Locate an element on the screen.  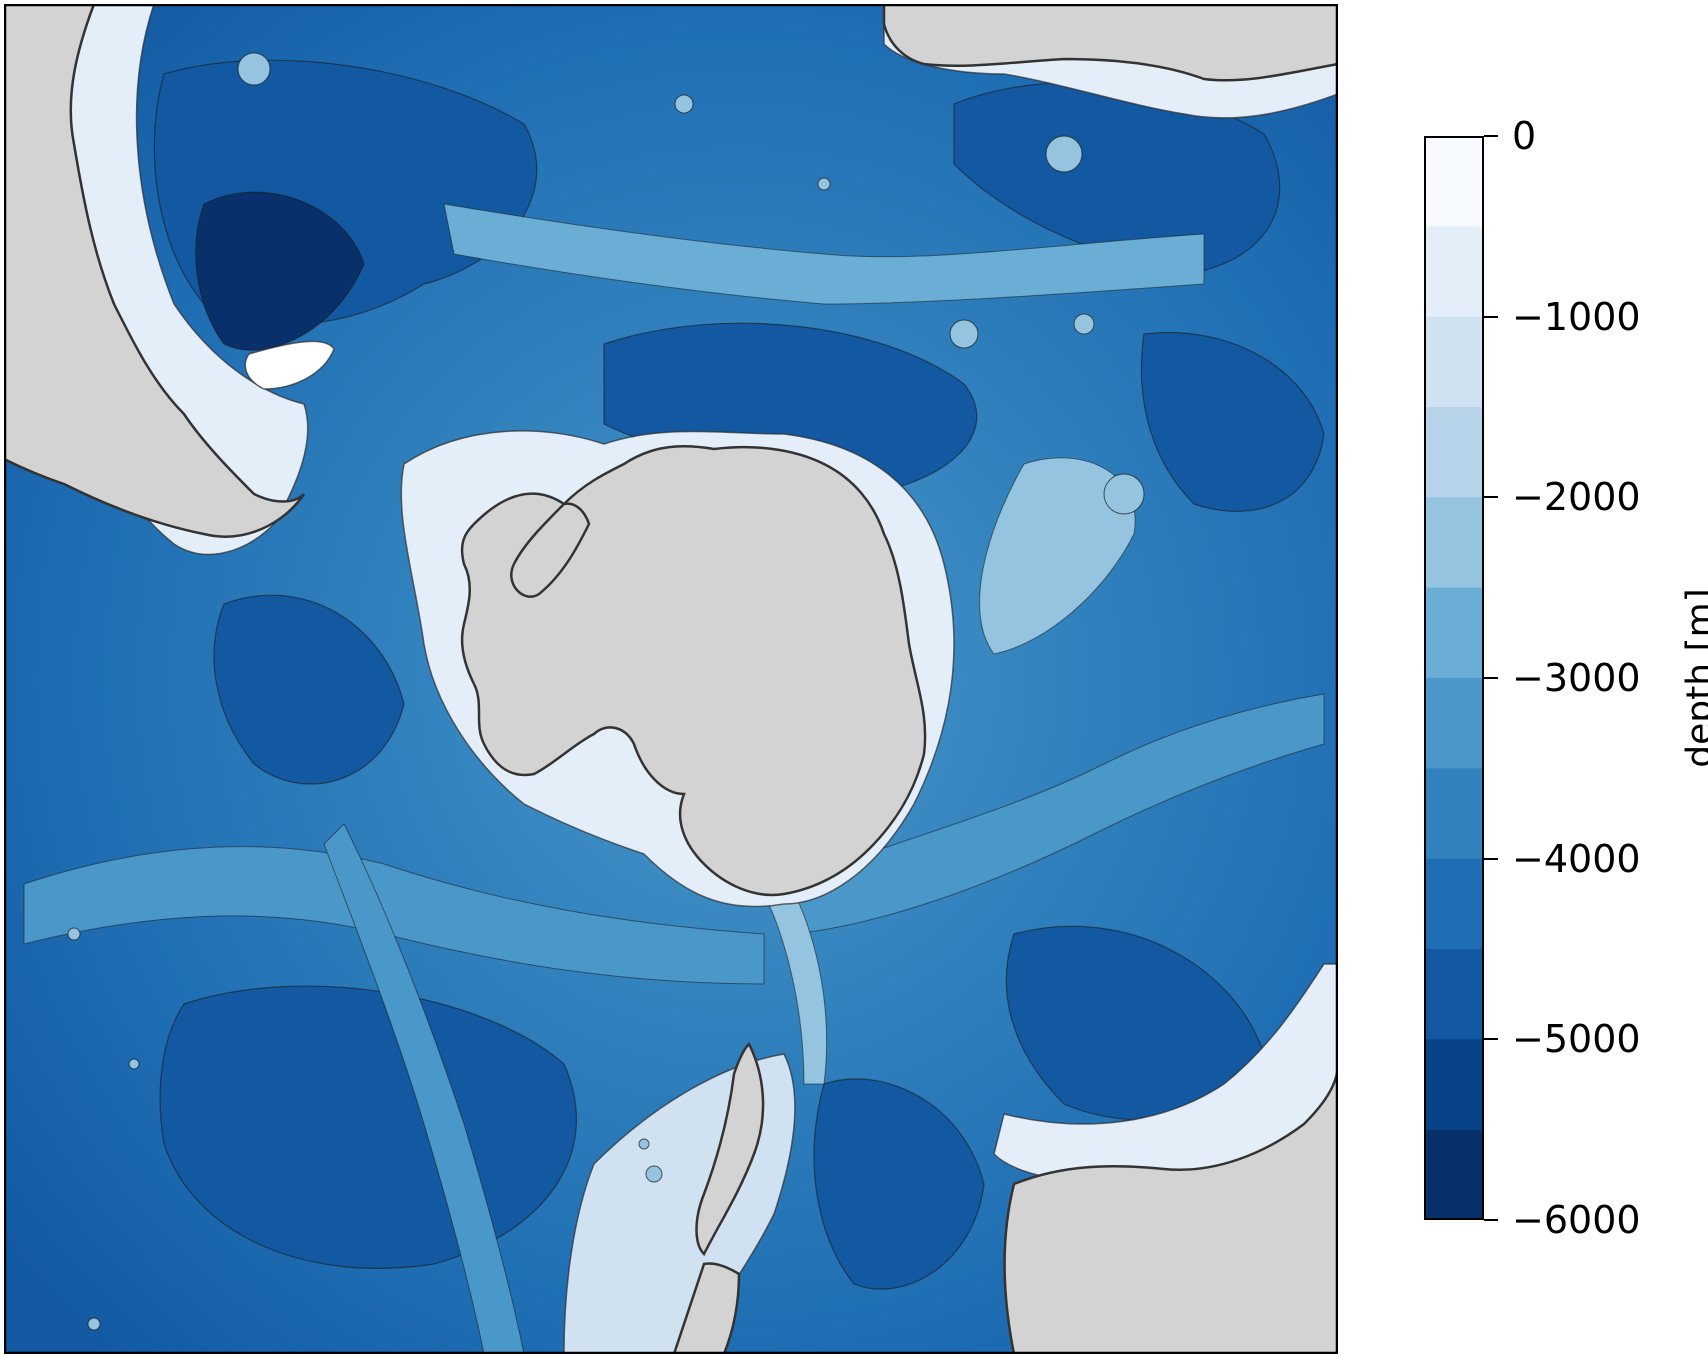
colorbar-title: depth [m] is located at coordinates (1693, 678).